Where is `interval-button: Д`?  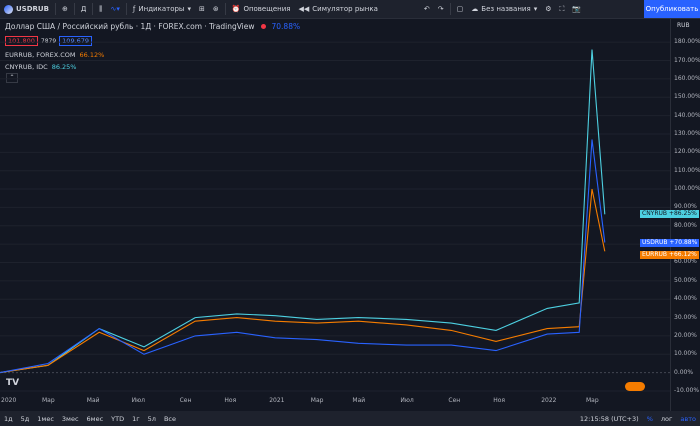 interval-button: Д is located at coordinates (83, 9).